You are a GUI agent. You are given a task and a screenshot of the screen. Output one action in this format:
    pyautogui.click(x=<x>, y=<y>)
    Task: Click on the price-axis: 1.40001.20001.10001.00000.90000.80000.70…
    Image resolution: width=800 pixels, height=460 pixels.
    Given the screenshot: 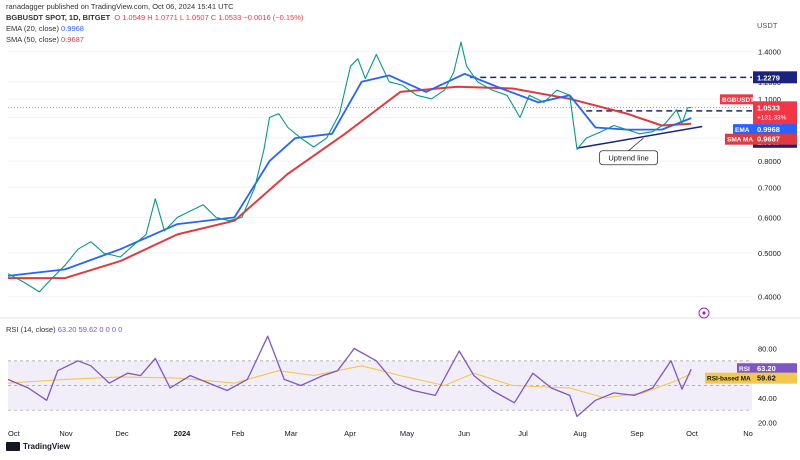 What is the action you would take?
    pyautogui.click(x=769, y=175)
    